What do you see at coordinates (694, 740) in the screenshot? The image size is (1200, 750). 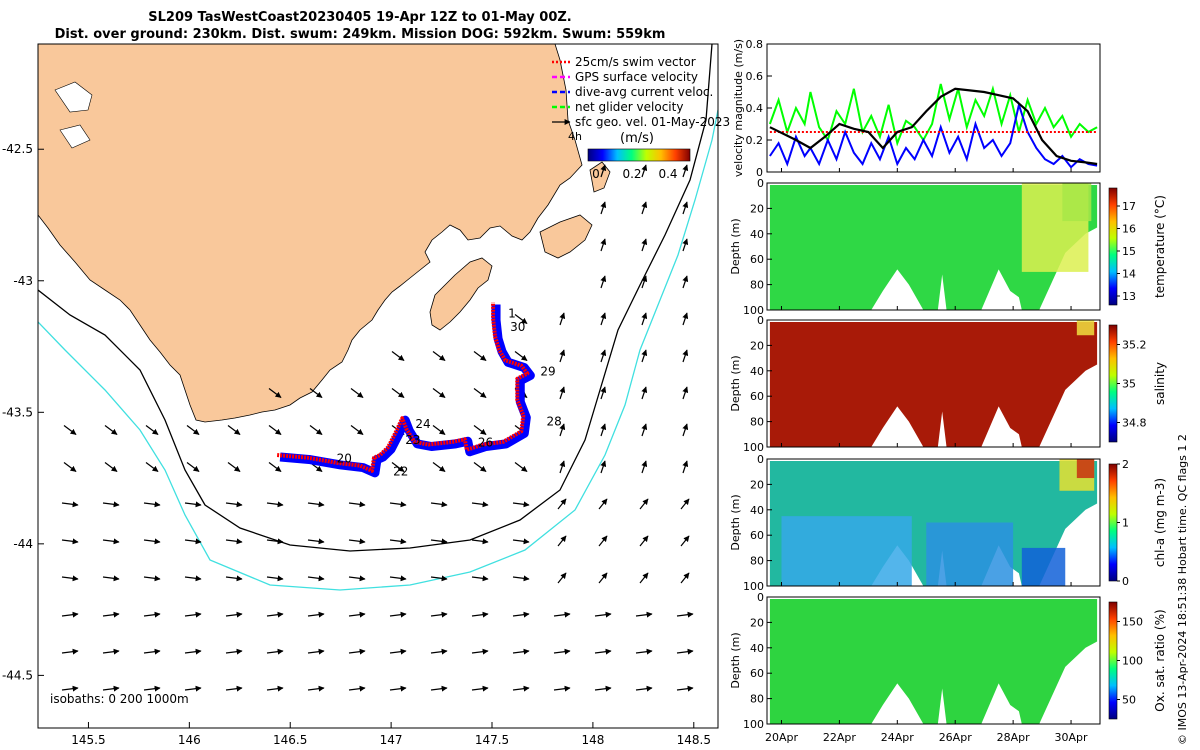 I see `map-x-tick-label: 148.5` at bounding box center [694, 740].